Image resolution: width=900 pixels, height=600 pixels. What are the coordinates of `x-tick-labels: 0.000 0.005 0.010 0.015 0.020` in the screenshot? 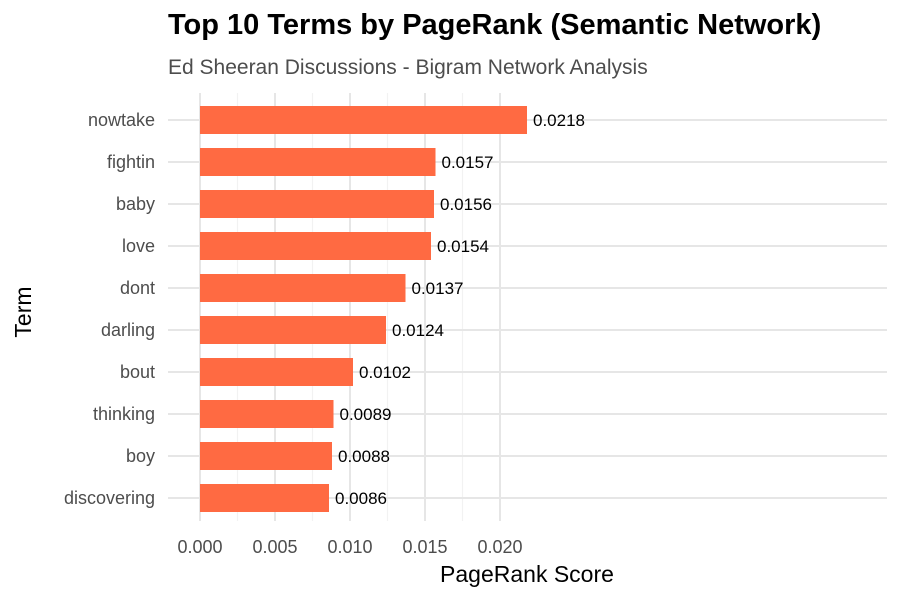 It's located at (349, 547).